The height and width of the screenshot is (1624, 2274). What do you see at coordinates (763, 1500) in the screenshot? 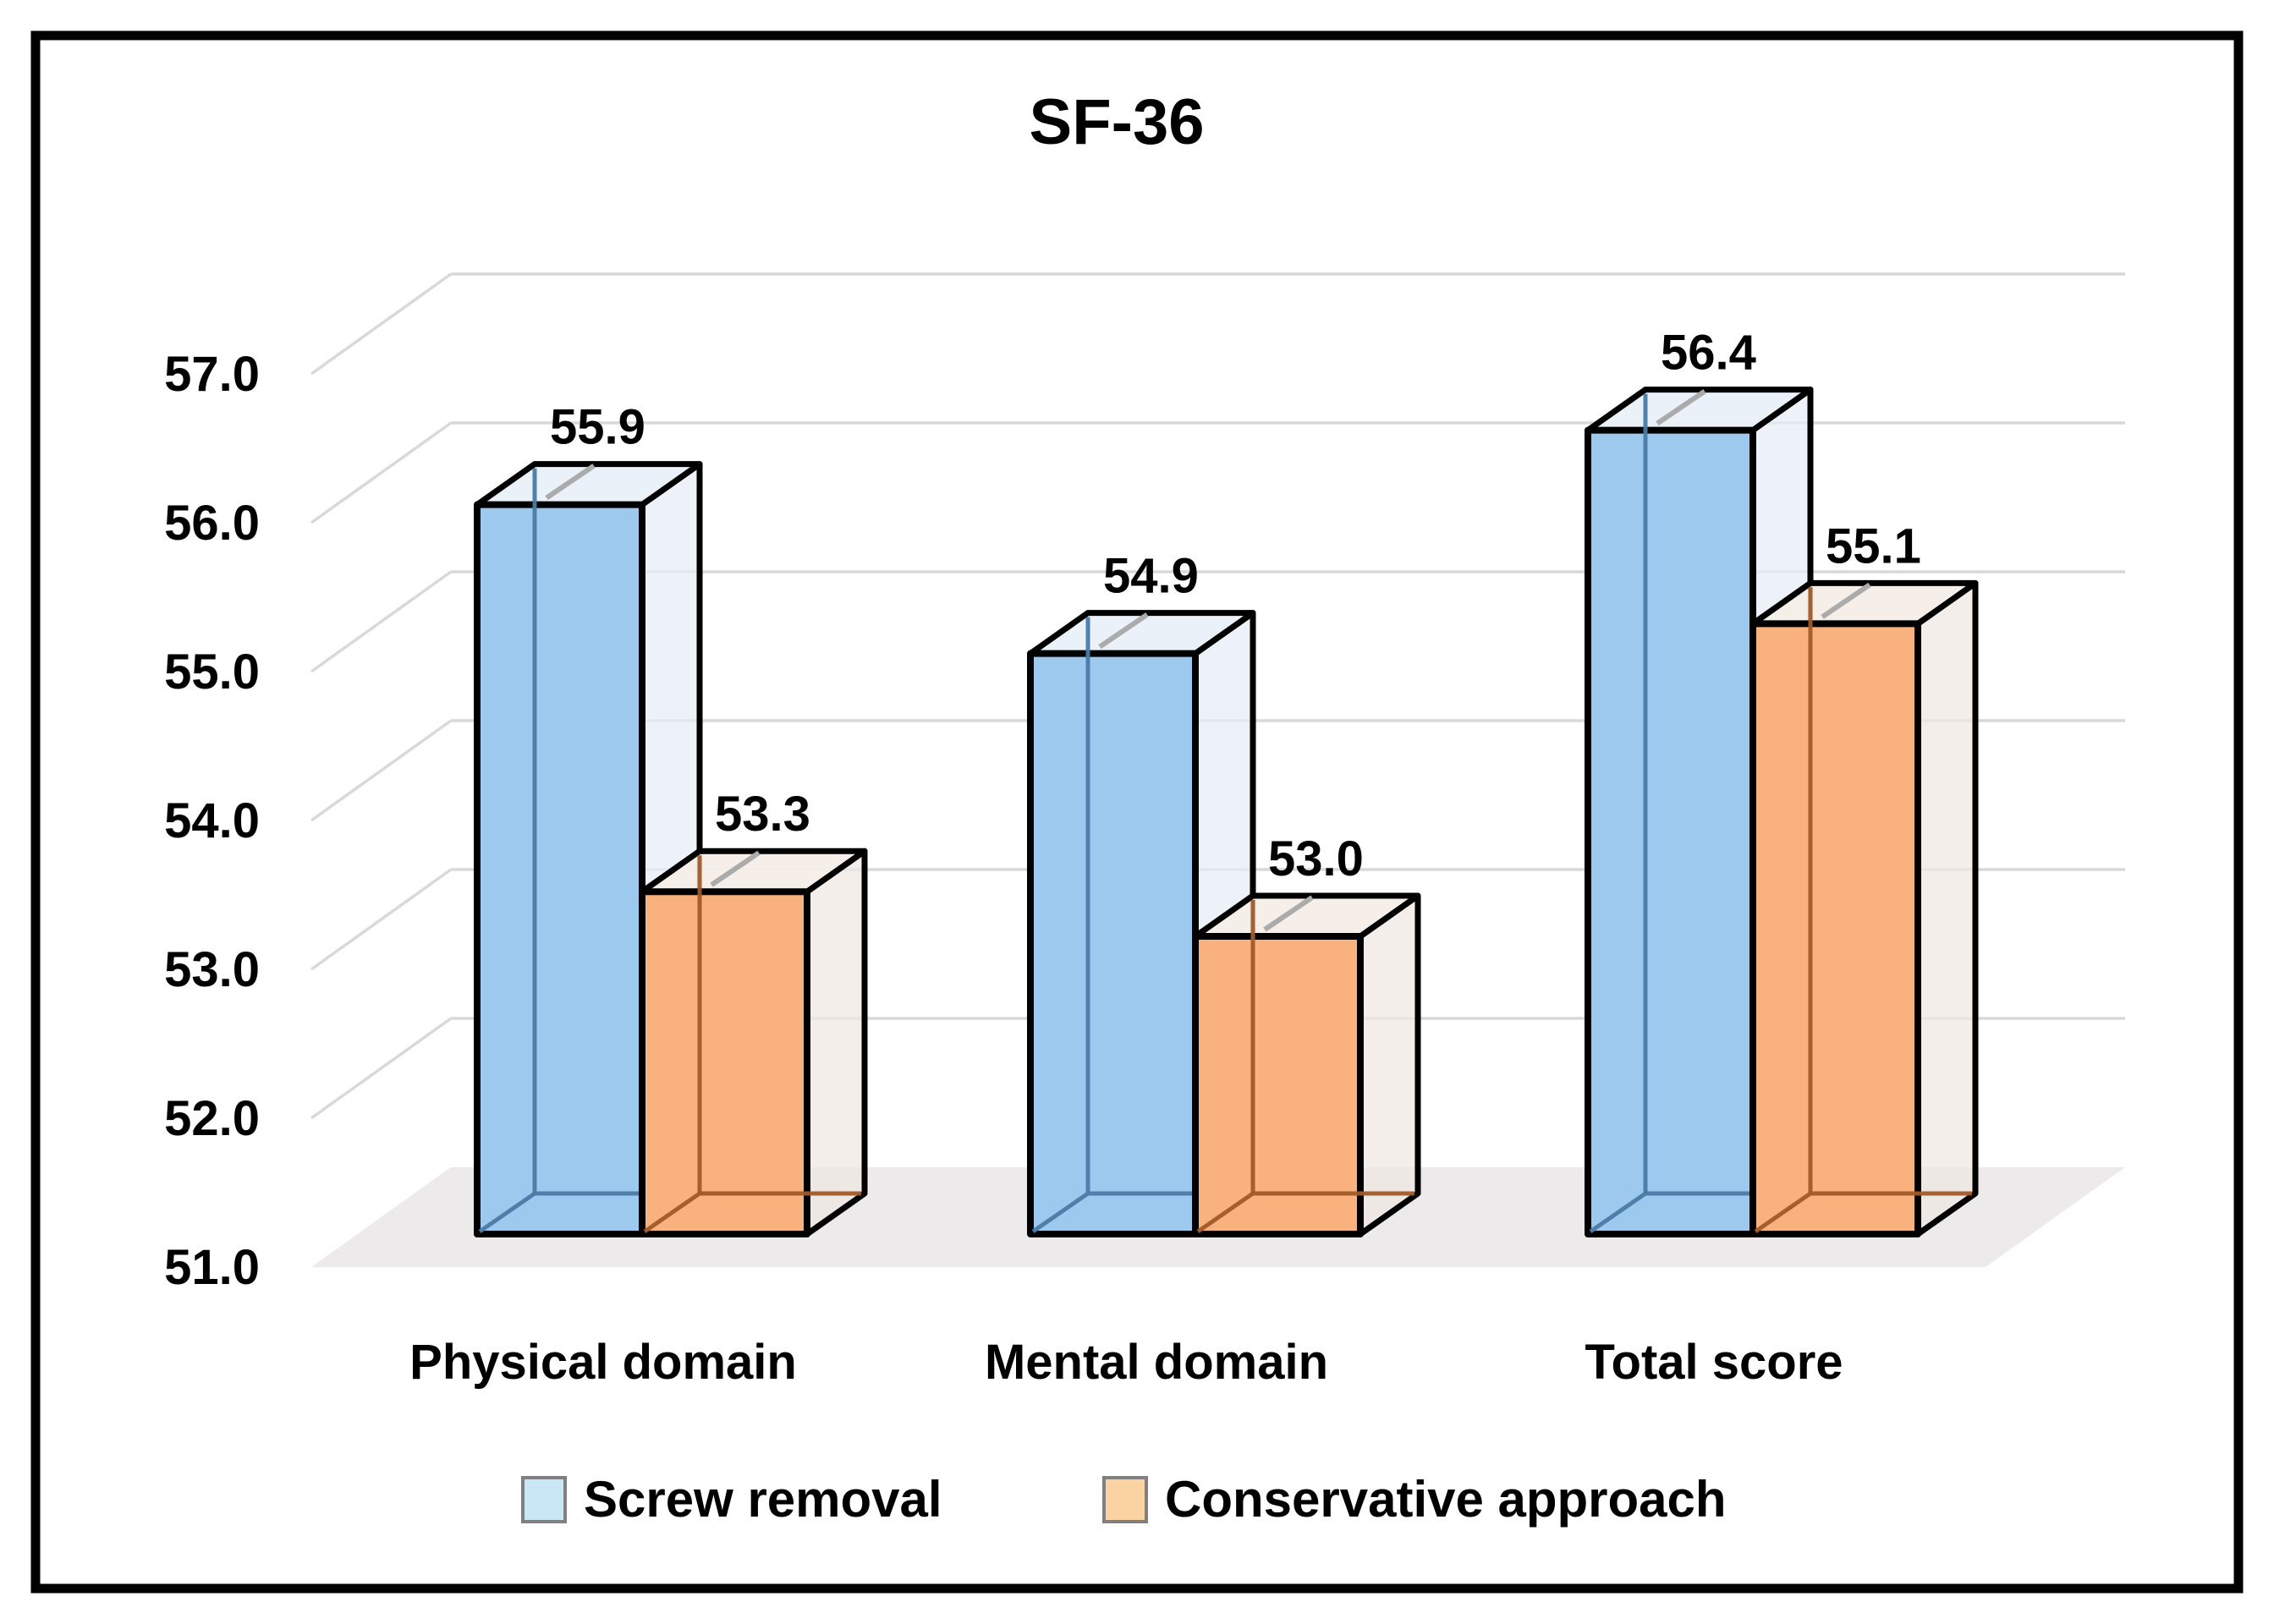
I see `legend-label-screw-removal: Screw removal` at bounding box center [763, 1500].